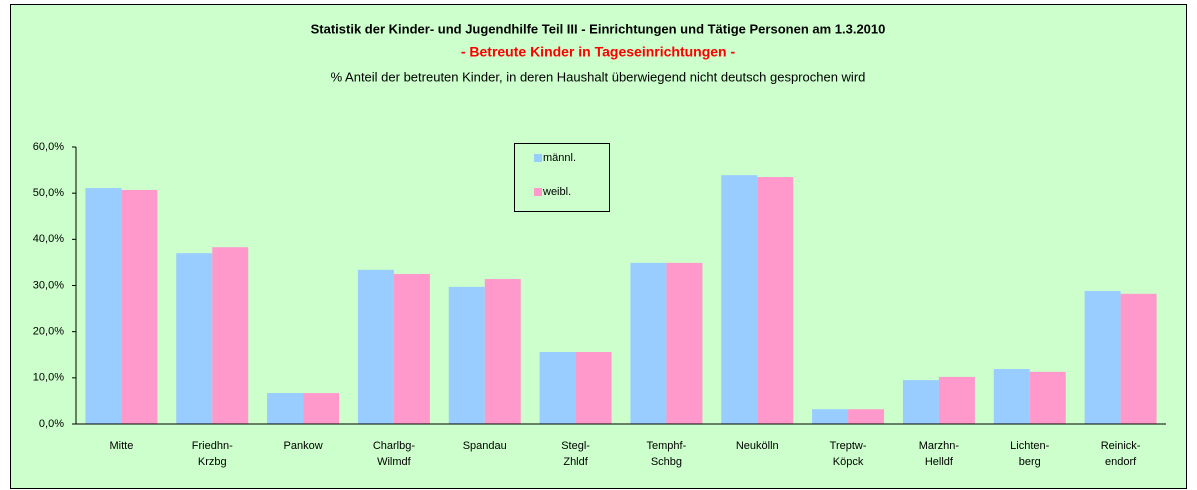 The width and height of the screenshot is (1197, 490). Describe the element at coordinates (939, 454) in the screenshot. I see `x-tick-label: Marzhn-Helldf` at that location.